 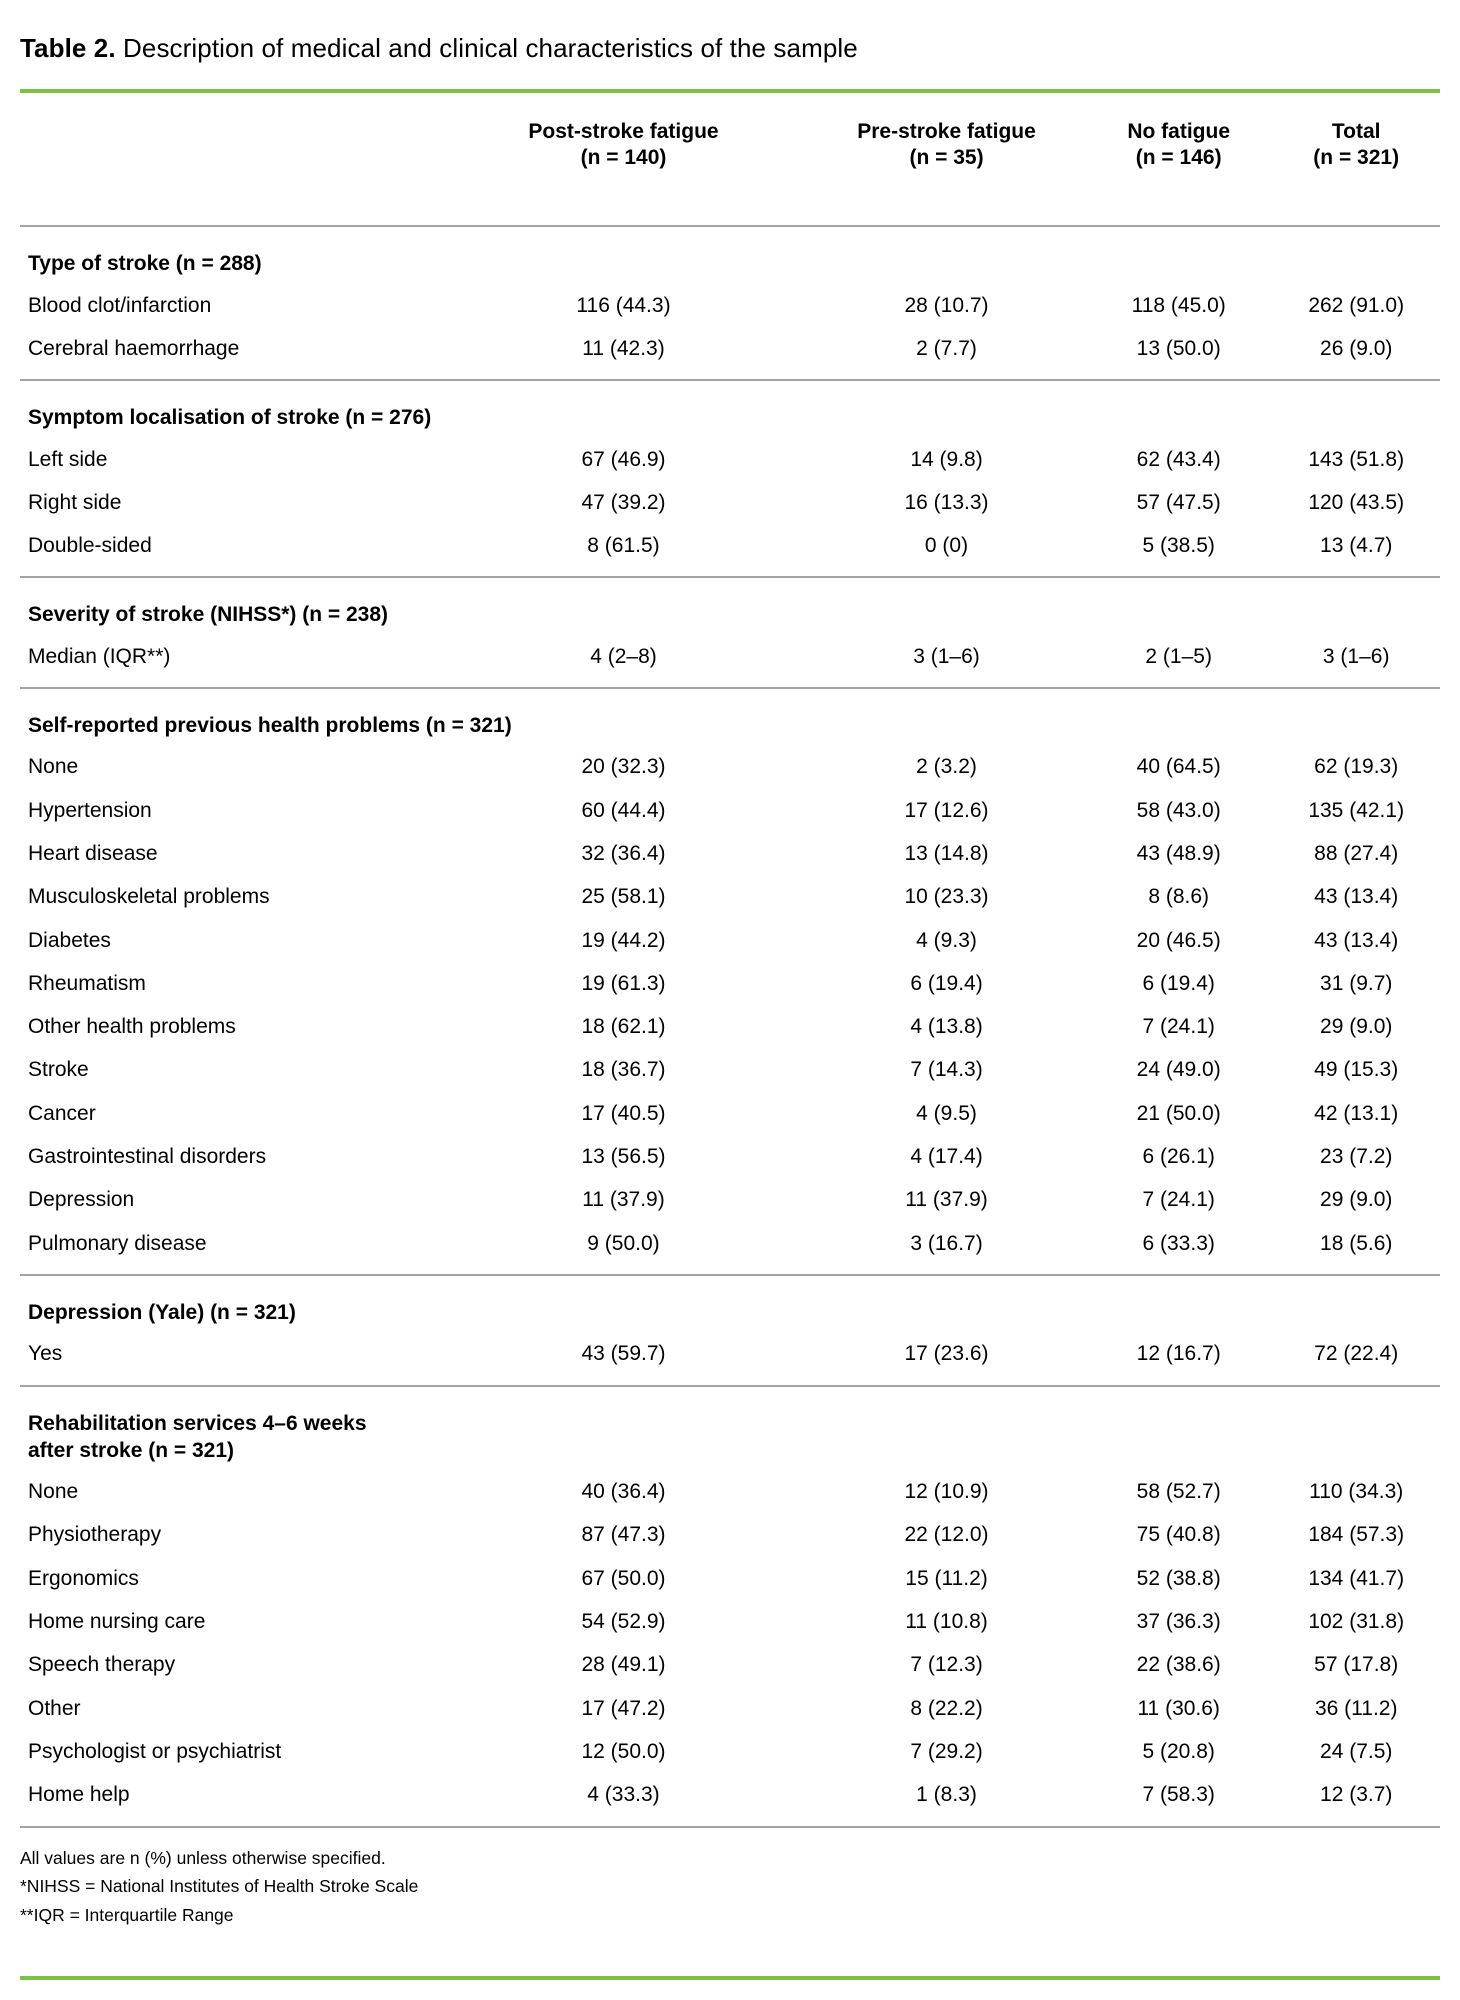 I want to click on cell-value: 18 (5.6), so click(x=1356, y=1243).